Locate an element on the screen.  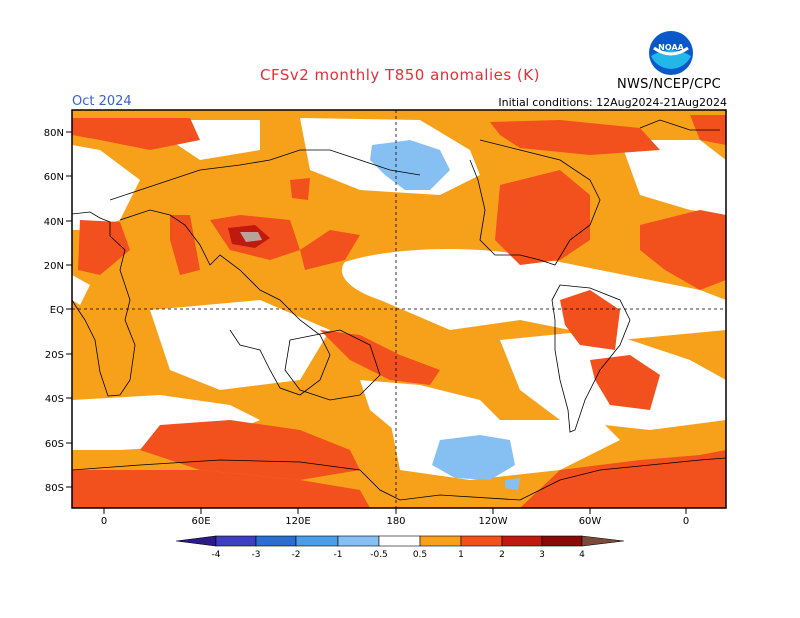
lon-label-0: 0 is located at coordinates (104, 521).